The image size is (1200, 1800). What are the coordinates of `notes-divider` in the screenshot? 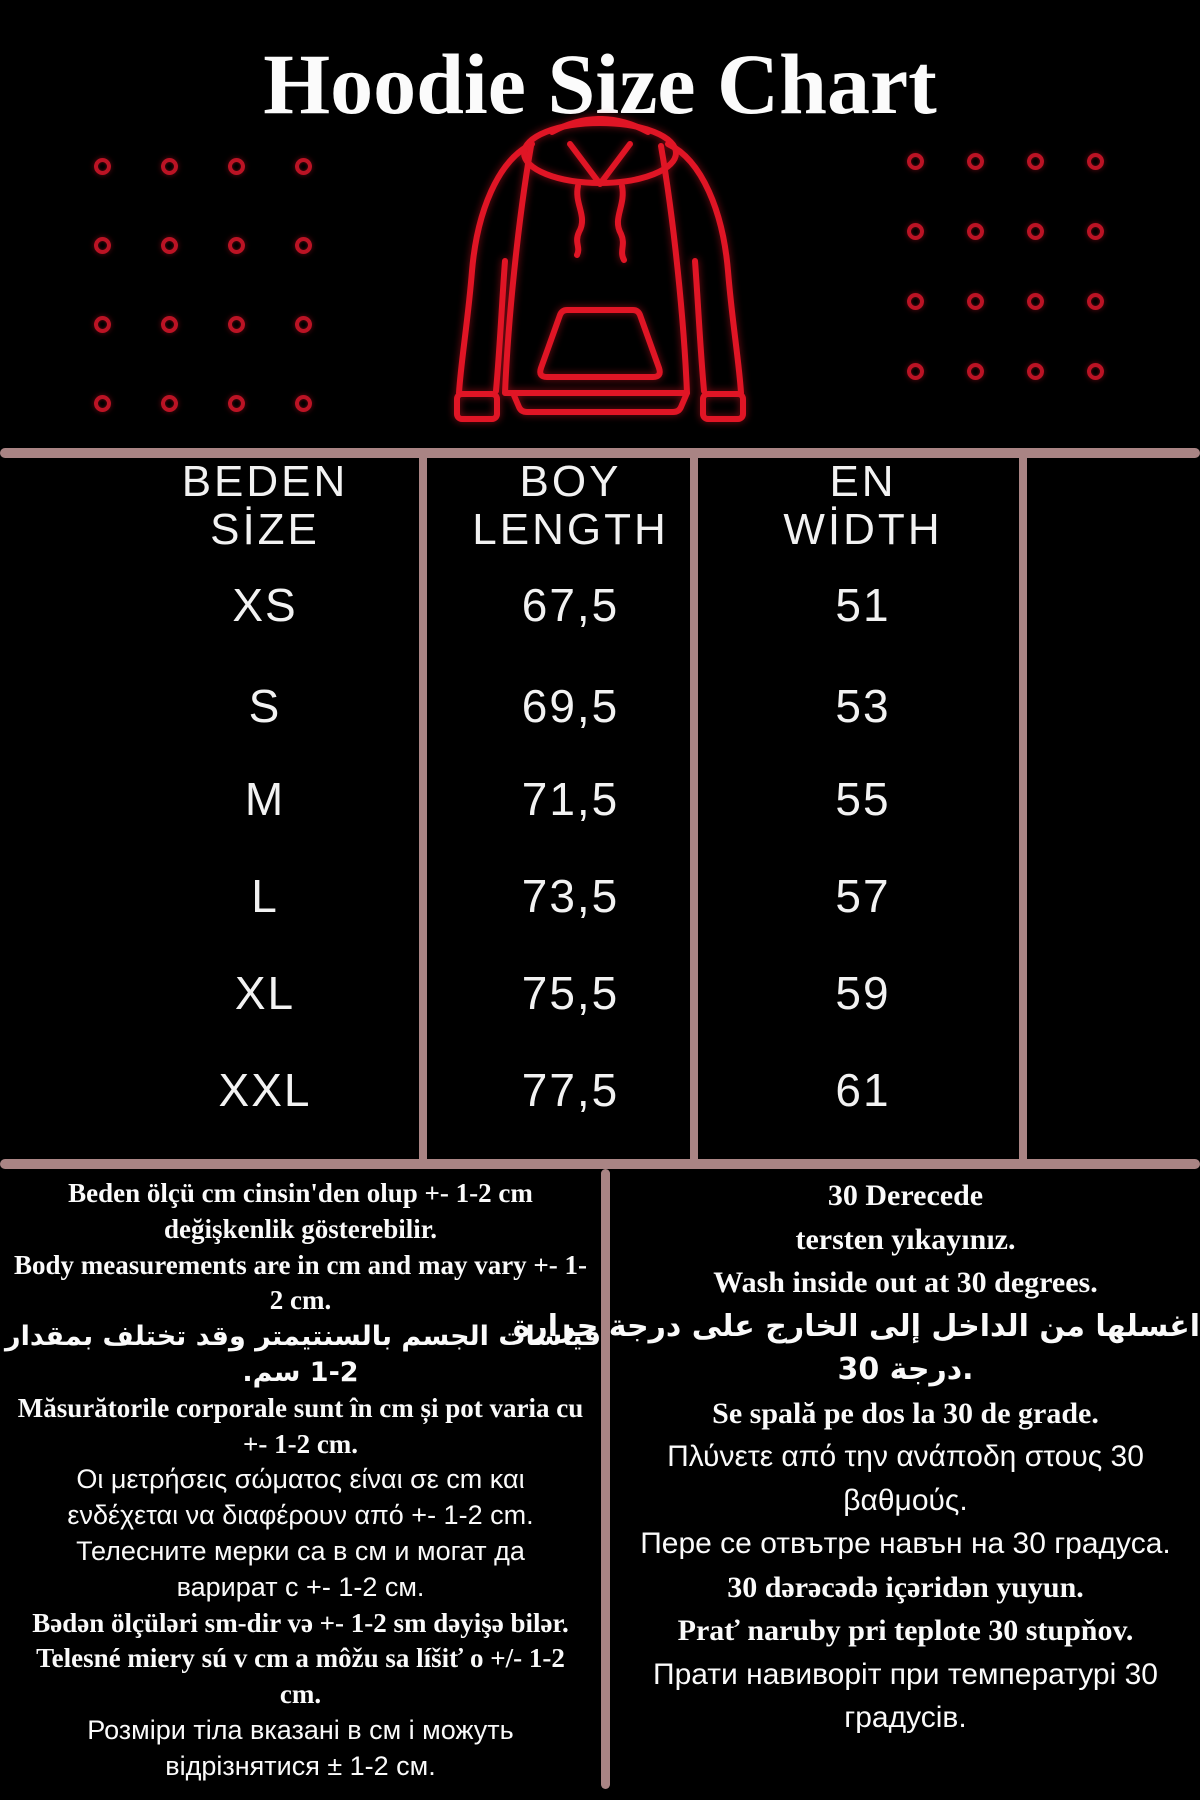 It's located at (605, 1479).